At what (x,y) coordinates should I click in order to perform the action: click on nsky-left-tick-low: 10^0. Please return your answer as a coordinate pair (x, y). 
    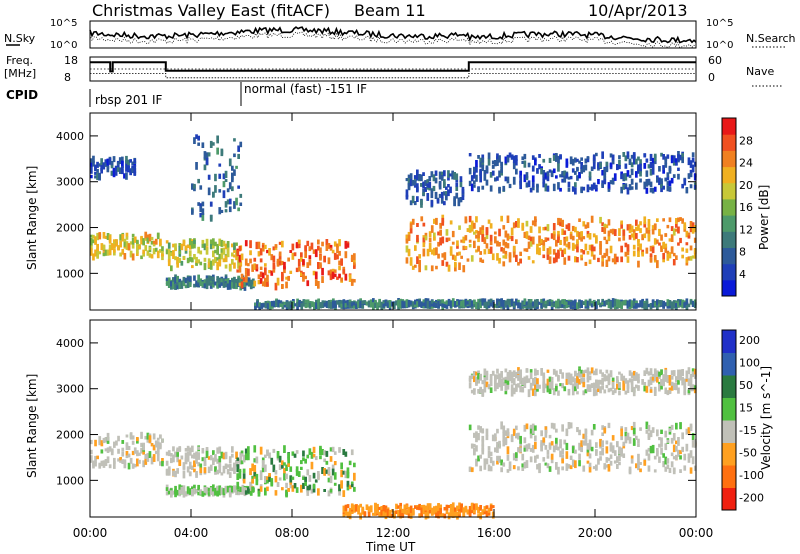
    Looking at the image, I should click on (63, 45).